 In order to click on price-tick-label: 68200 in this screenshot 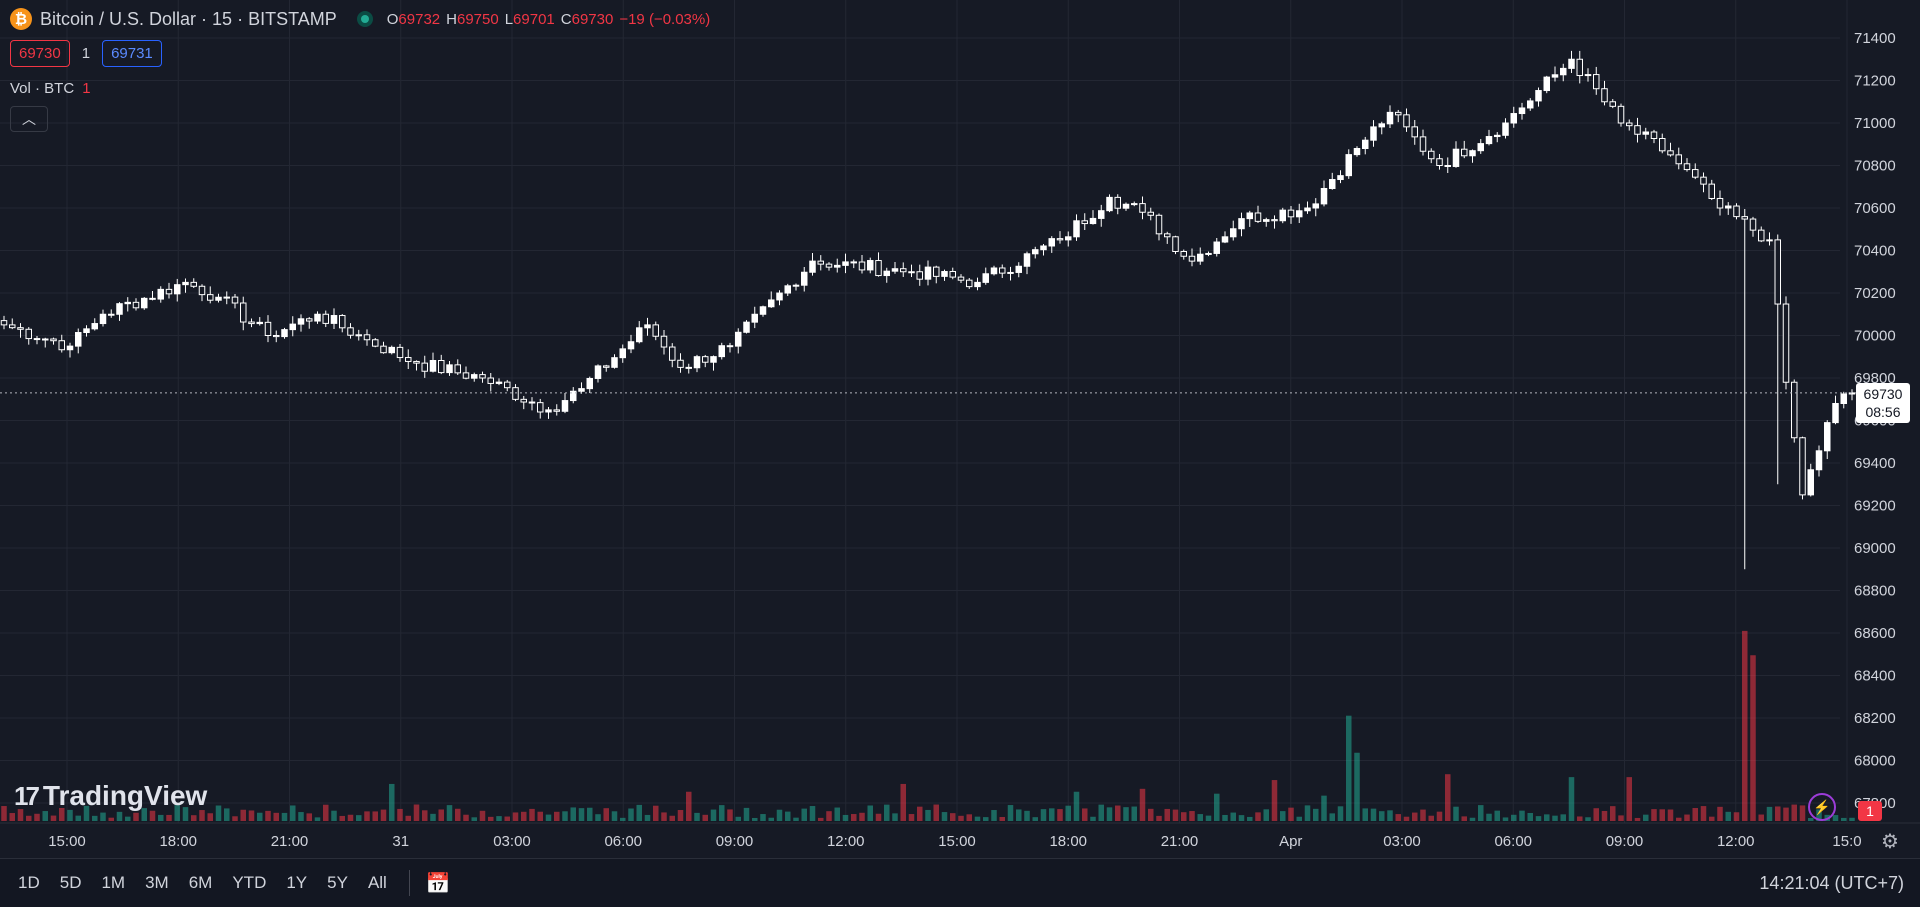, I will do `click(1875, 718)`.